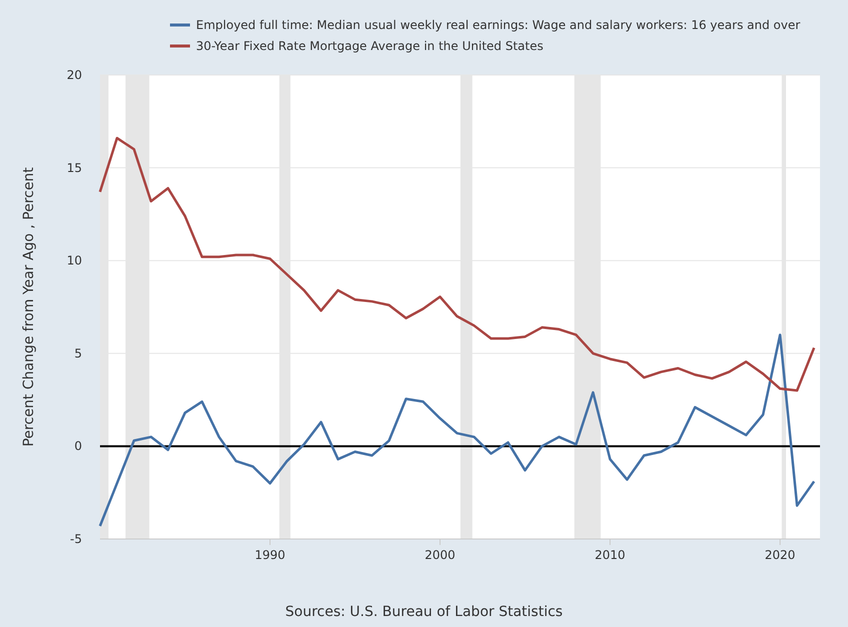  Describe the element at coordinates (76, 539) in the screenshot. I see `y-tick-label: -5` at that location.